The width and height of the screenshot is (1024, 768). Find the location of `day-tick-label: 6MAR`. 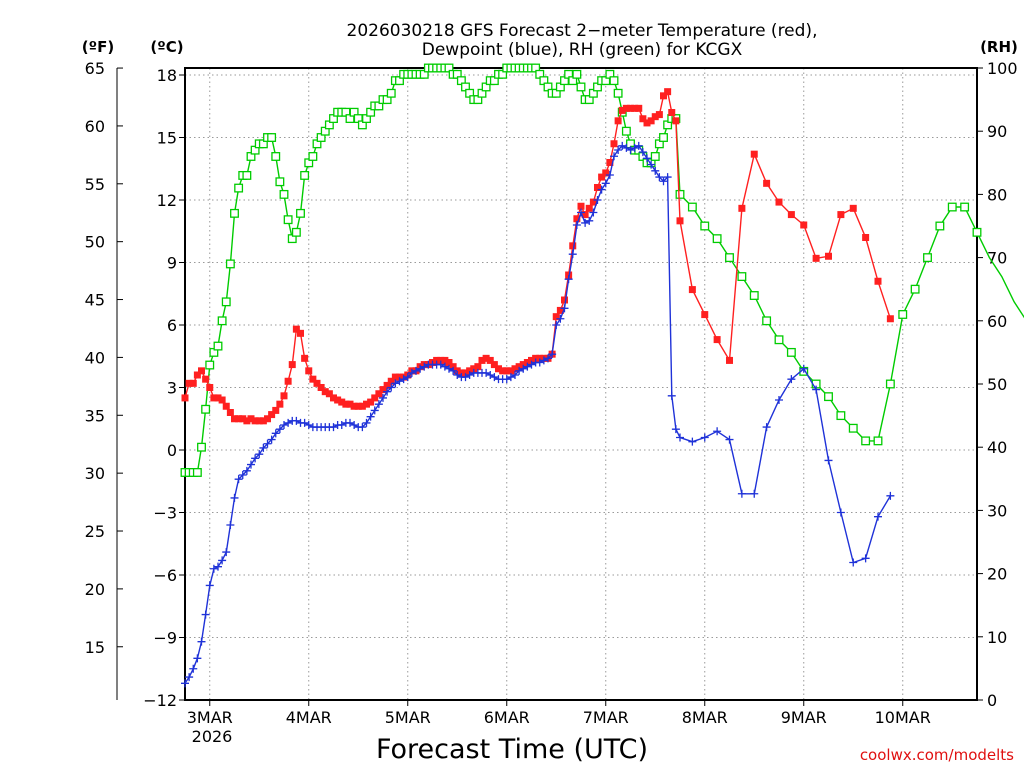

day-tick-label: 6MAR is located at coordinates (507, 717).